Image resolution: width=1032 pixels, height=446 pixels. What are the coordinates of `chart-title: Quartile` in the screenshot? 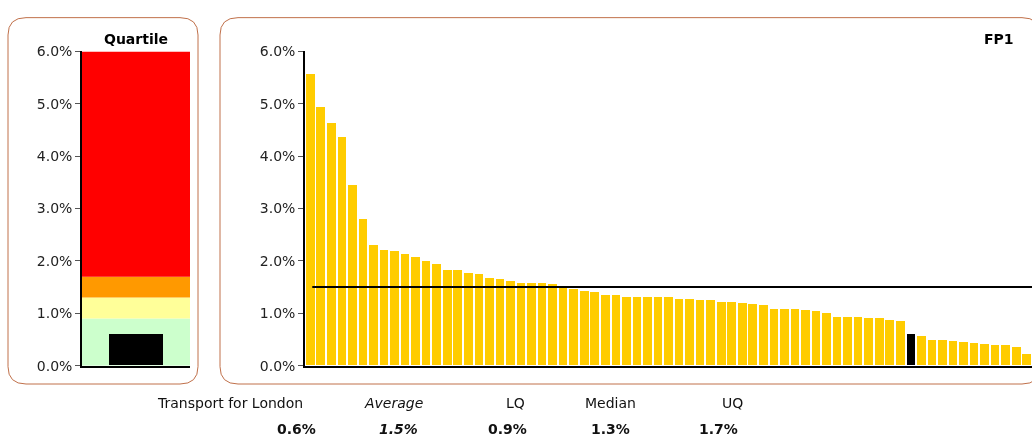 It's located at (136, 39).